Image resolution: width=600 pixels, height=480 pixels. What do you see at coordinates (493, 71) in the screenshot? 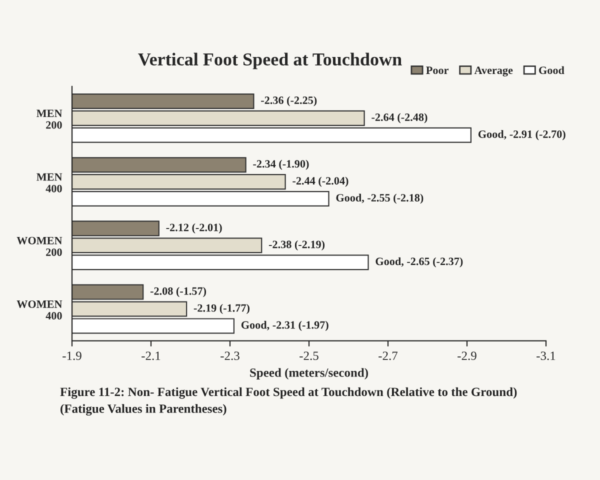
I see `legend-label: Average` at bounding box center [493, 71].